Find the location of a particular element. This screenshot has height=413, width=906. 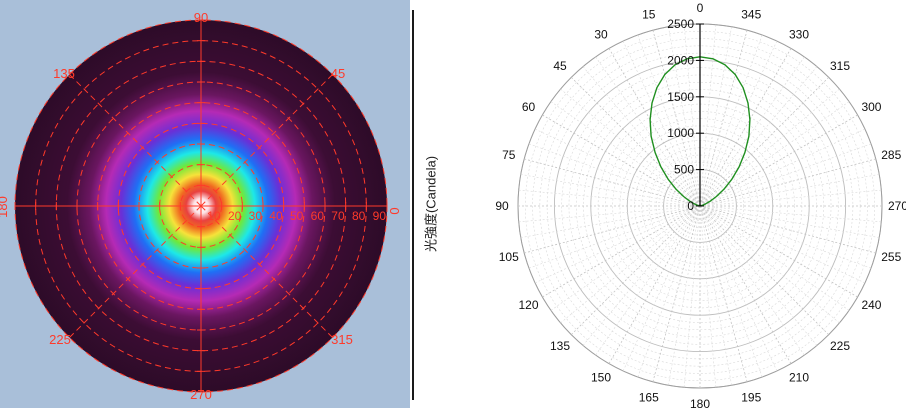

polar-angle-label: 240 is located at coordinates (871, 305).